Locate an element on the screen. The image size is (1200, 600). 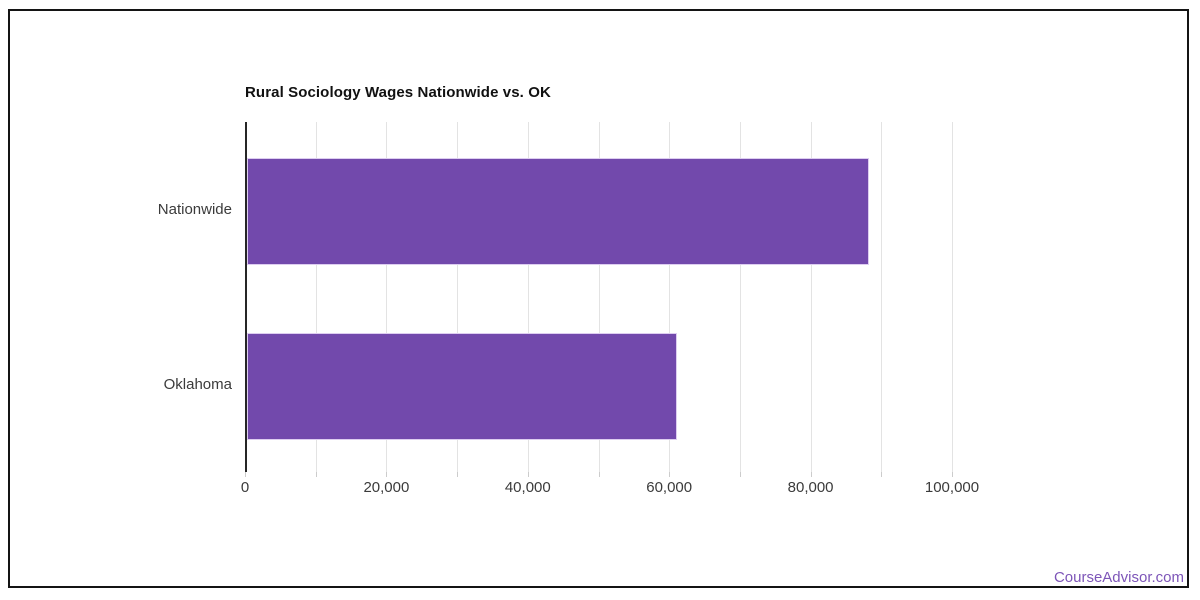
x-axis-tick-label: 0 is located at coordinates (245, 487).